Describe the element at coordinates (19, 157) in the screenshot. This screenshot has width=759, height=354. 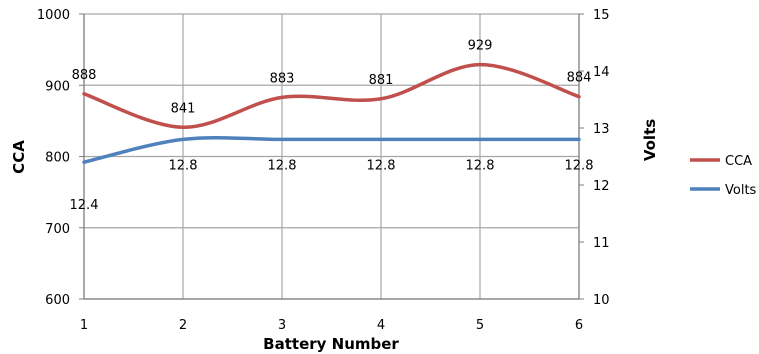
I see `y-axis-title-left: CCA` at that location.